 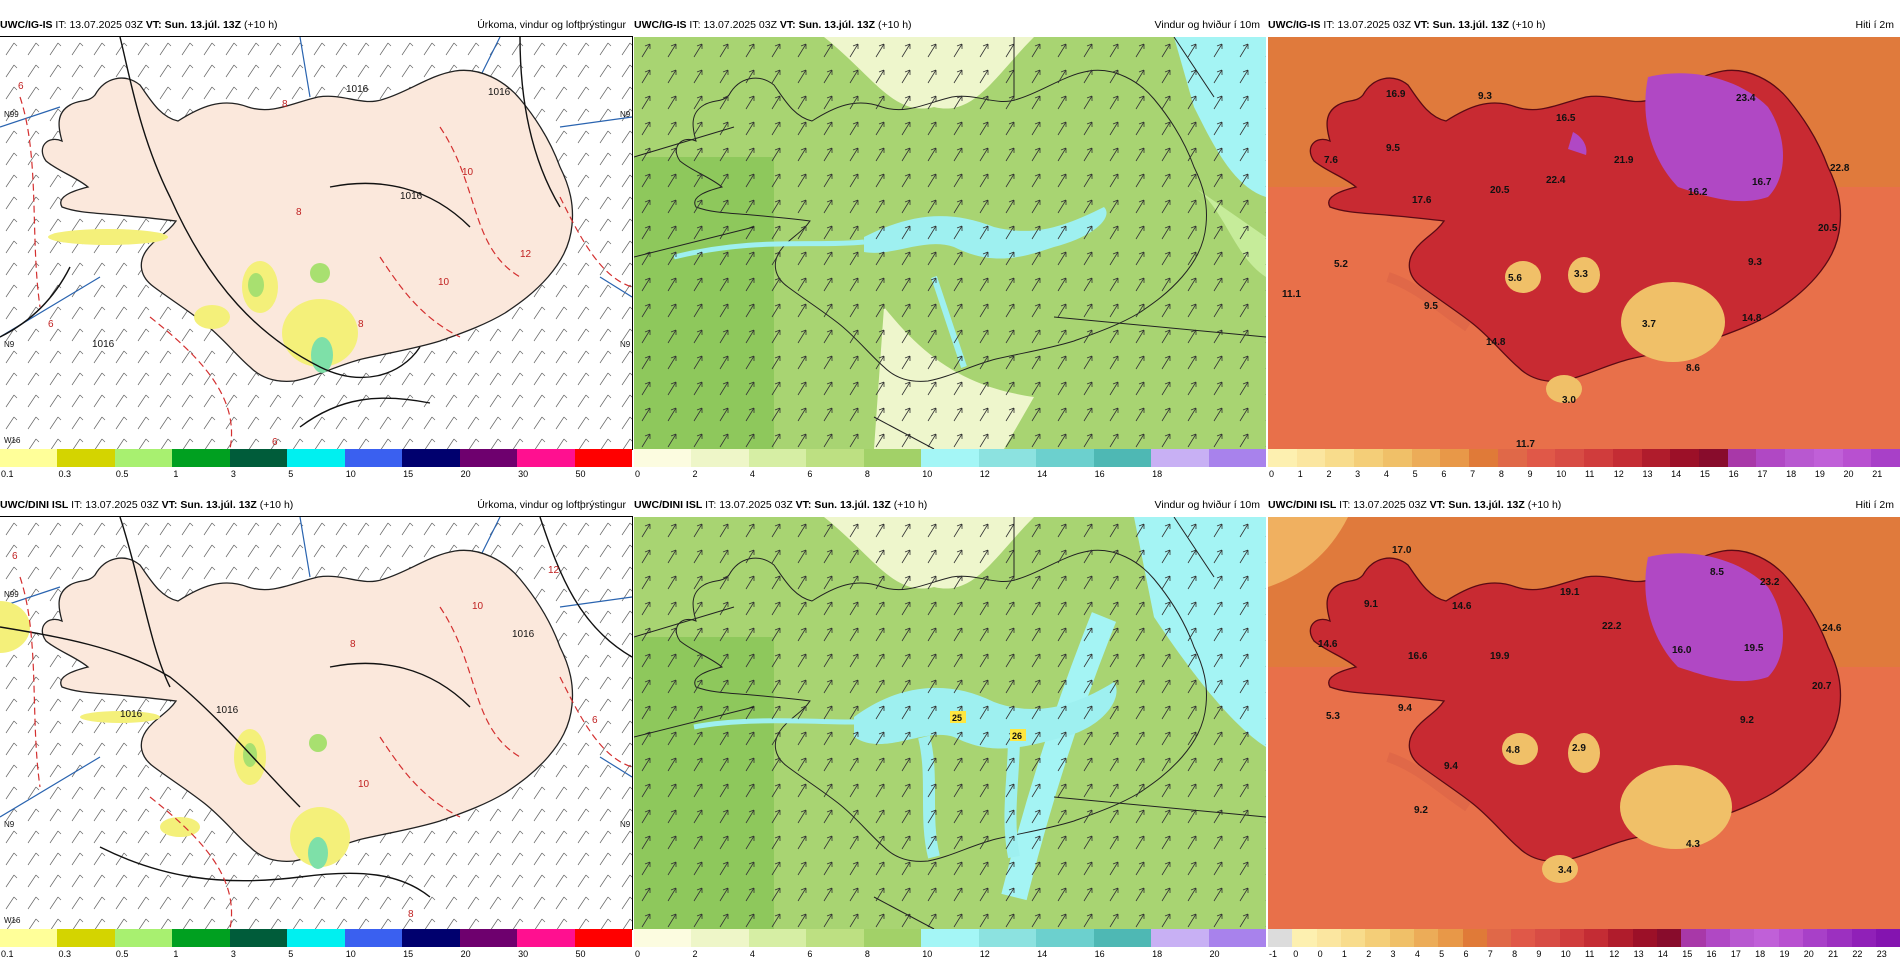 What do you see at coordinates (660, 25) in the screenshot?
I see `model-name: UWC/IG-IS` at bounding box center [660, 25].